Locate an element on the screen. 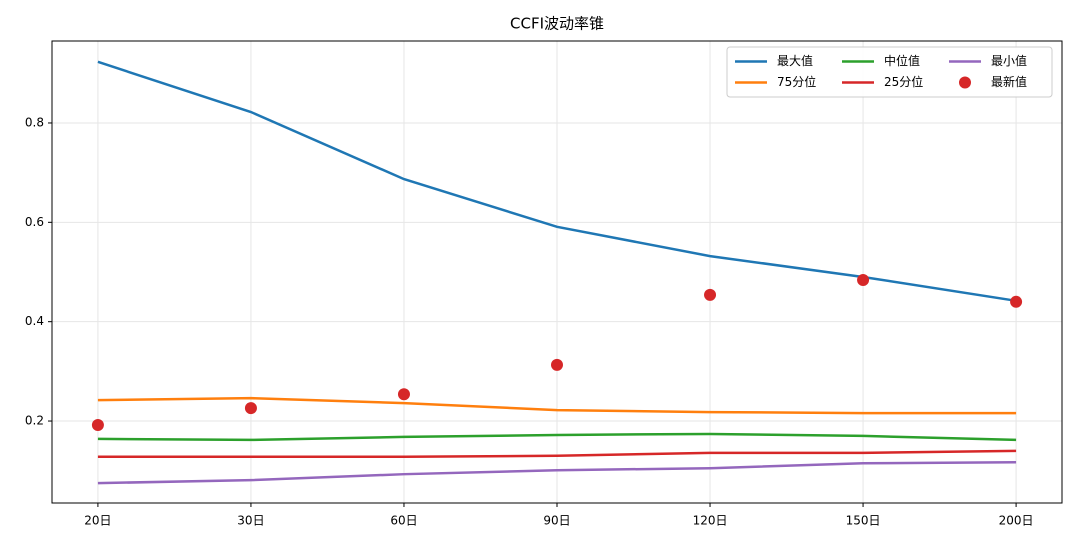  x-tick-label: 30日 is located at coordinates (250, 521).